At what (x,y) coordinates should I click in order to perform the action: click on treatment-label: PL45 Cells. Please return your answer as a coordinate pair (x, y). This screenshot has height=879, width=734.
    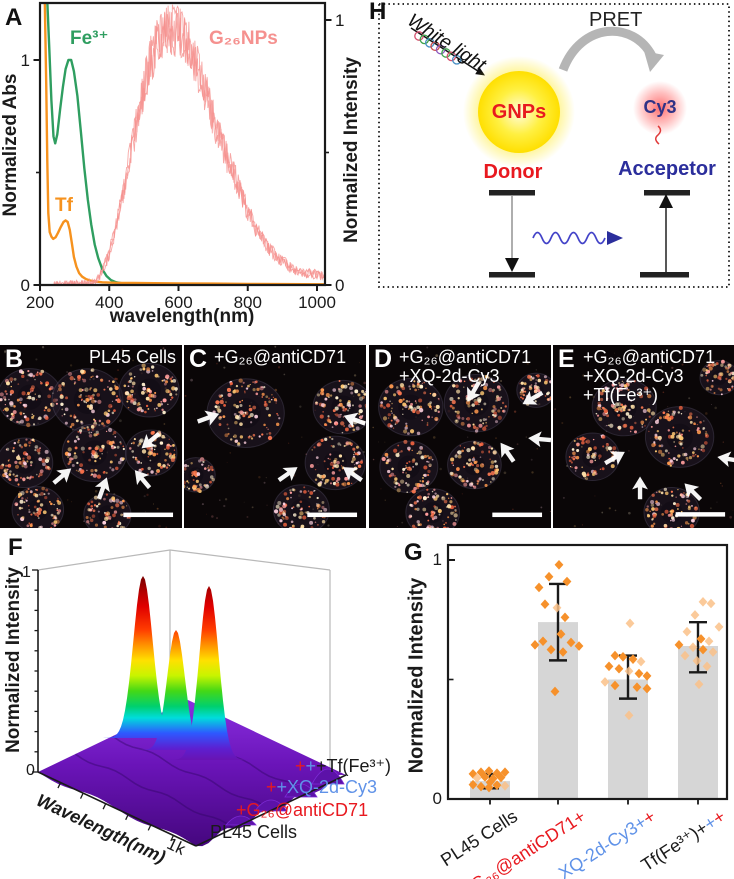
    Looking at the image, I should click on (132, 357).